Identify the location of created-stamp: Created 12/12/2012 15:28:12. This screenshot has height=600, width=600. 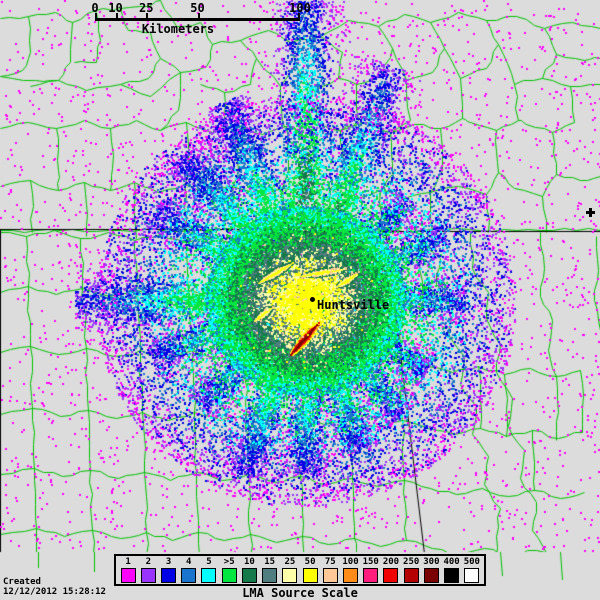
(54, 587).